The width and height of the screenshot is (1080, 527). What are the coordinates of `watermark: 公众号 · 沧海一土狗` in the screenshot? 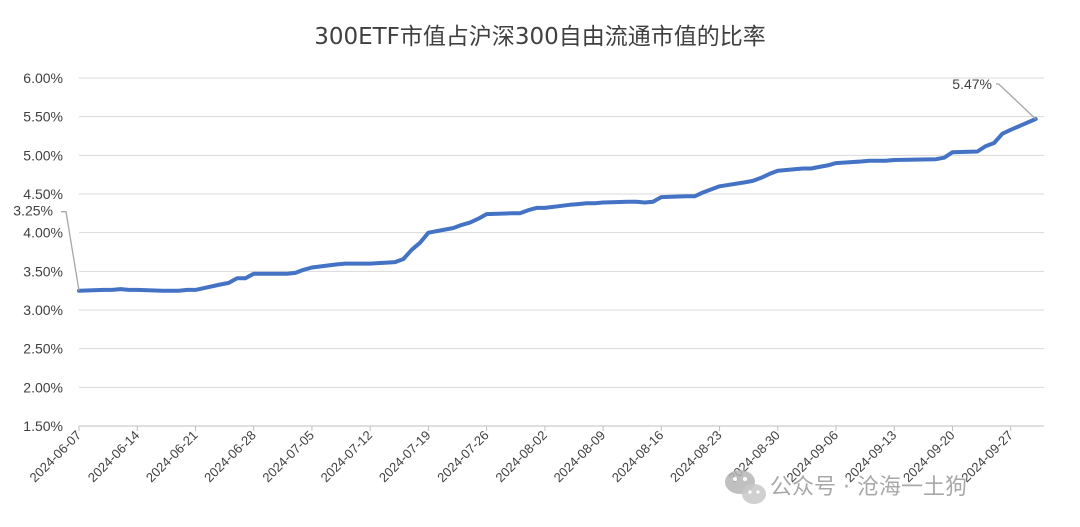 It's located at (846, 487).